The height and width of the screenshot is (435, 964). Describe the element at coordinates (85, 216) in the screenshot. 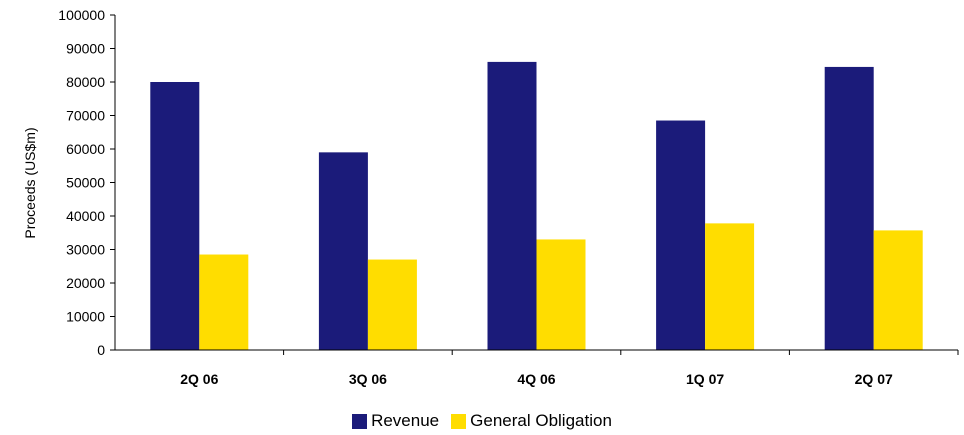

I see `y-tick-label: 40000` at that location.